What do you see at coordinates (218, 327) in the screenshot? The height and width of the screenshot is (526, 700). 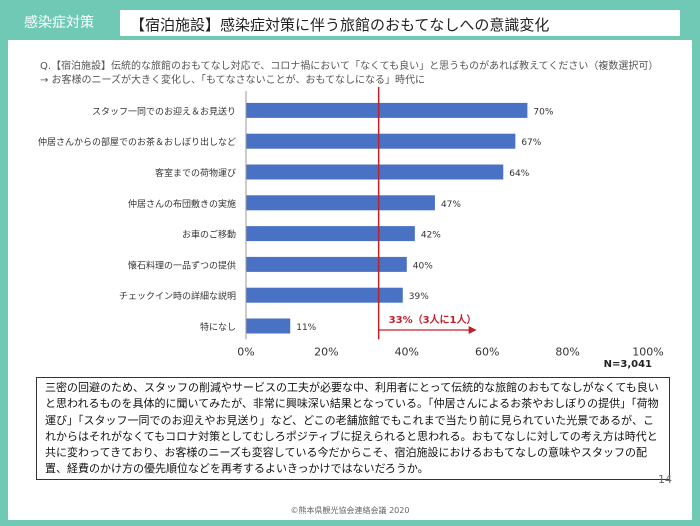 I see `category-label: 特になし` at bounding box center [218, 327].